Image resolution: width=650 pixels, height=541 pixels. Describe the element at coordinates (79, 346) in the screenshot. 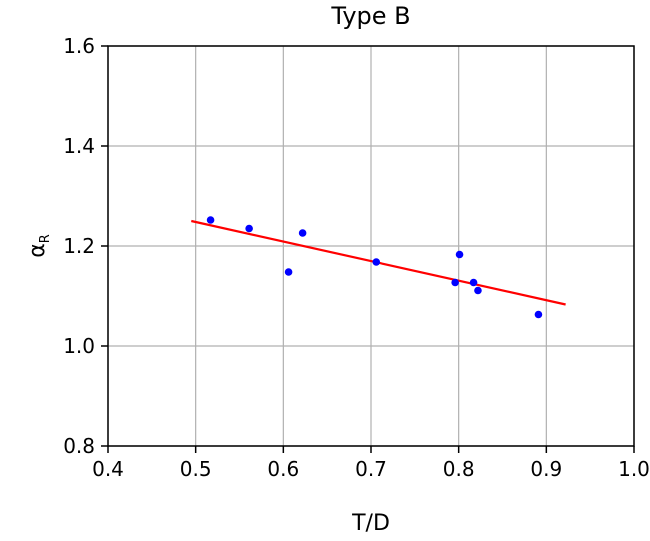

I see `y-tick-label: 1.0` at that location.